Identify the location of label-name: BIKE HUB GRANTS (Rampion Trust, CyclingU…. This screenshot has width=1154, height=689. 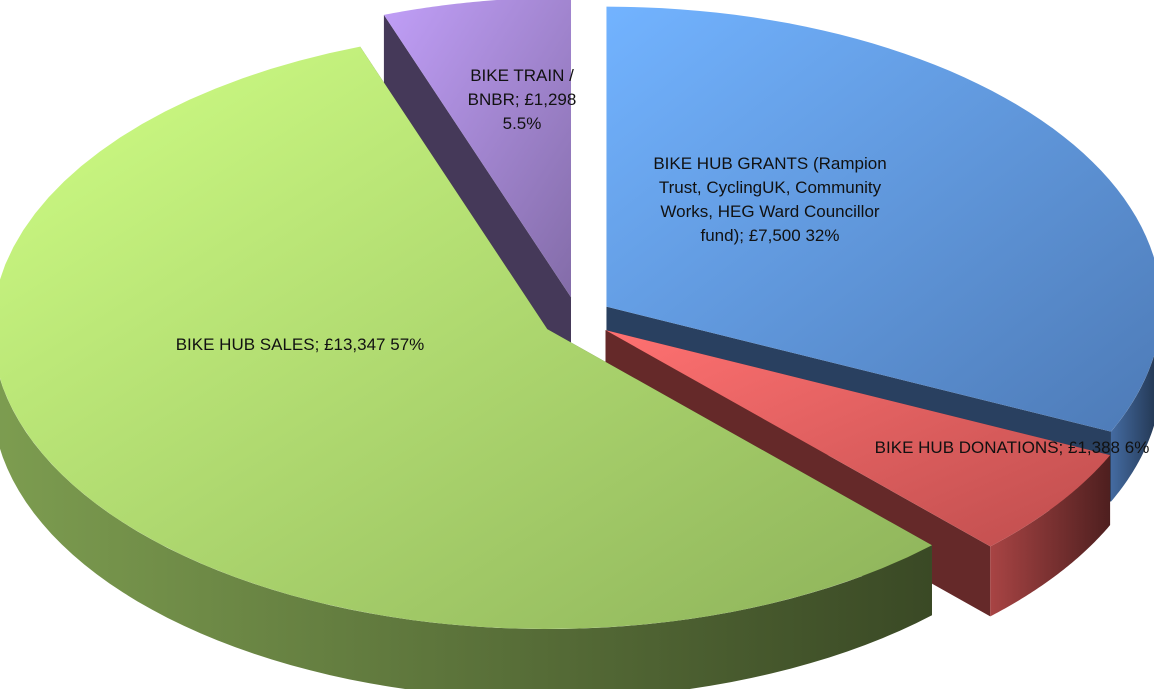
(770, 199).